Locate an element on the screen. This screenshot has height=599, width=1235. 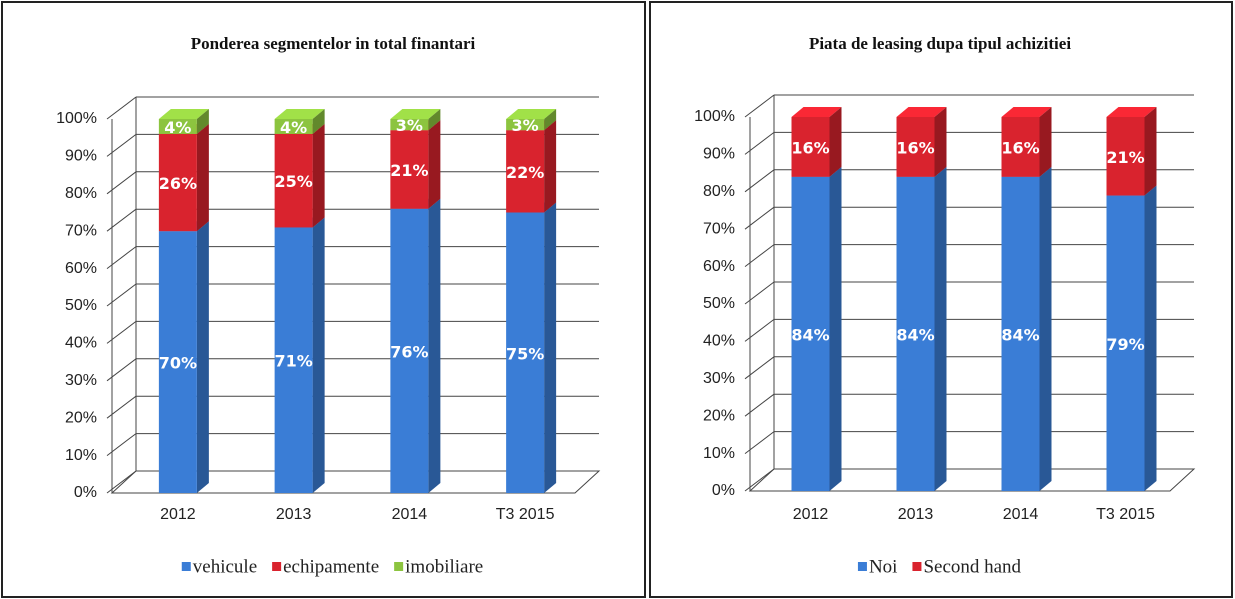
legend-label: Noi is located at coordinates (883, 566).